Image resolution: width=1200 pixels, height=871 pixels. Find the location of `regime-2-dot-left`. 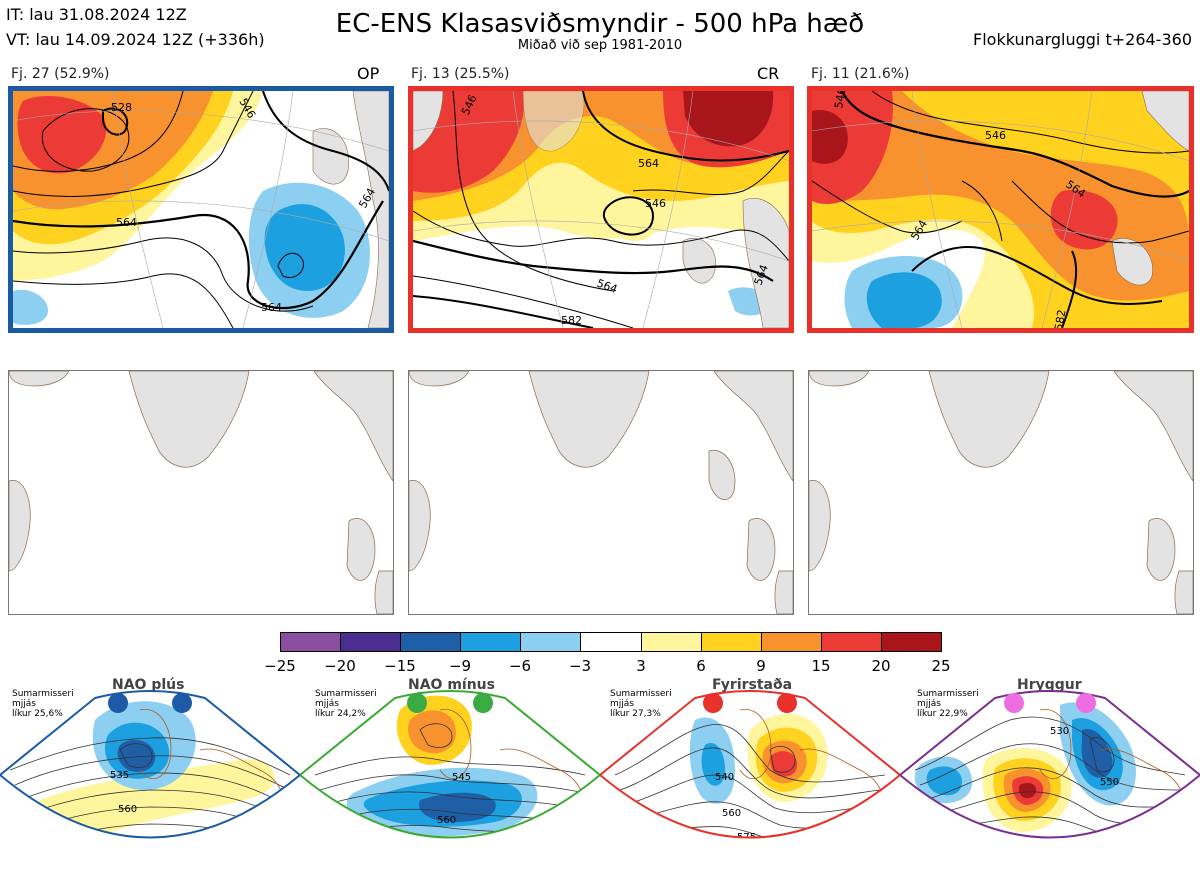

regime-2-dot-left is located at coordinates (417, 703).